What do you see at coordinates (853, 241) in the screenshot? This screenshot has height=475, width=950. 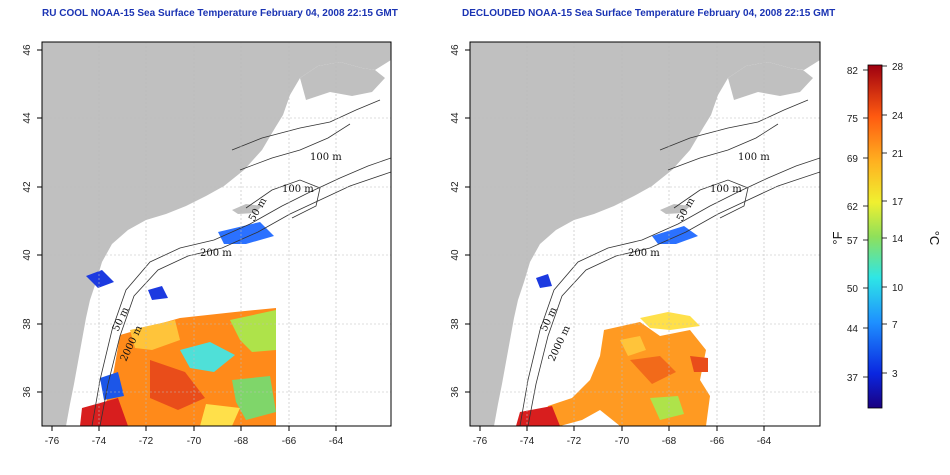 I see `fahrenheit-tick: 57` at bounding box center [853, 241].